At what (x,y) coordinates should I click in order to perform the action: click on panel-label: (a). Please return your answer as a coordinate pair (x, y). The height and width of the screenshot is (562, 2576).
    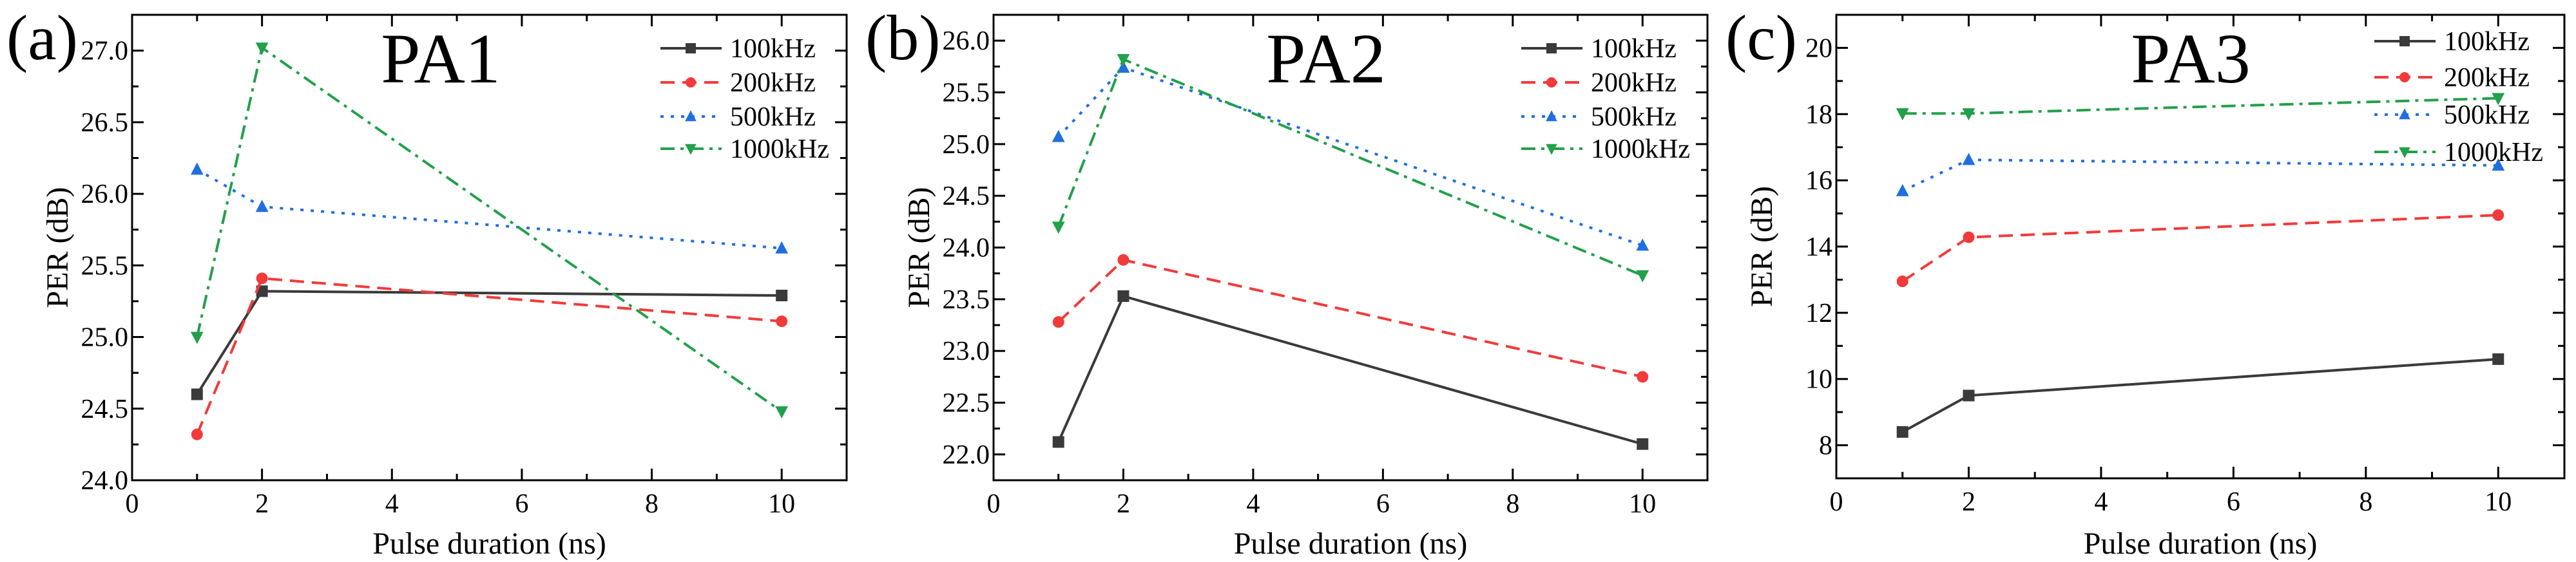
    Looking at the image, I should click on (42, 37).